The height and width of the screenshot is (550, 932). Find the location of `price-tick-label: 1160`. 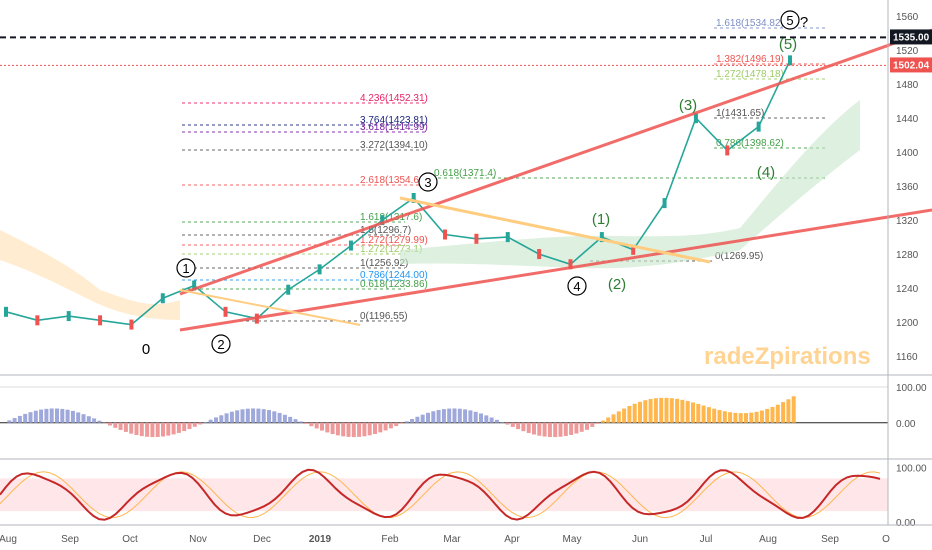

price-tick-label: 1160 is located at coordinates (907, 357).